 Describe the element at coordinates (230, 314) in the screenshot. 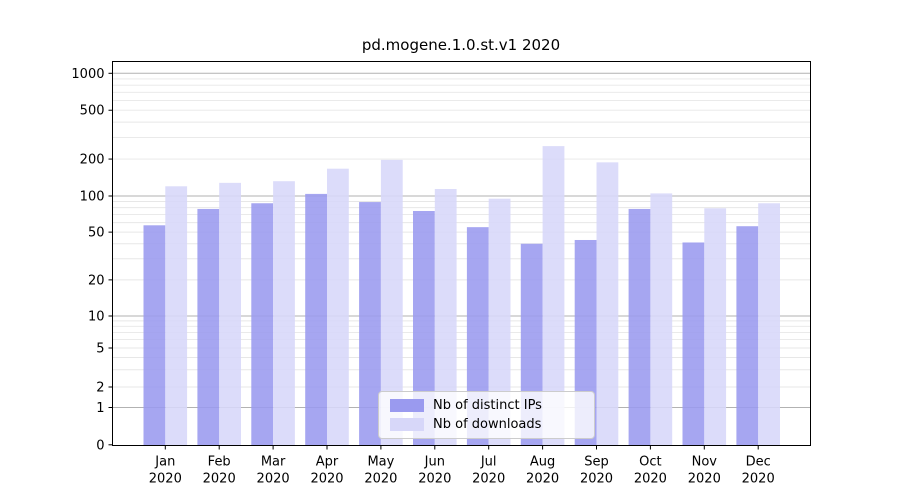

I see `bar-downloads-feb` at that location.